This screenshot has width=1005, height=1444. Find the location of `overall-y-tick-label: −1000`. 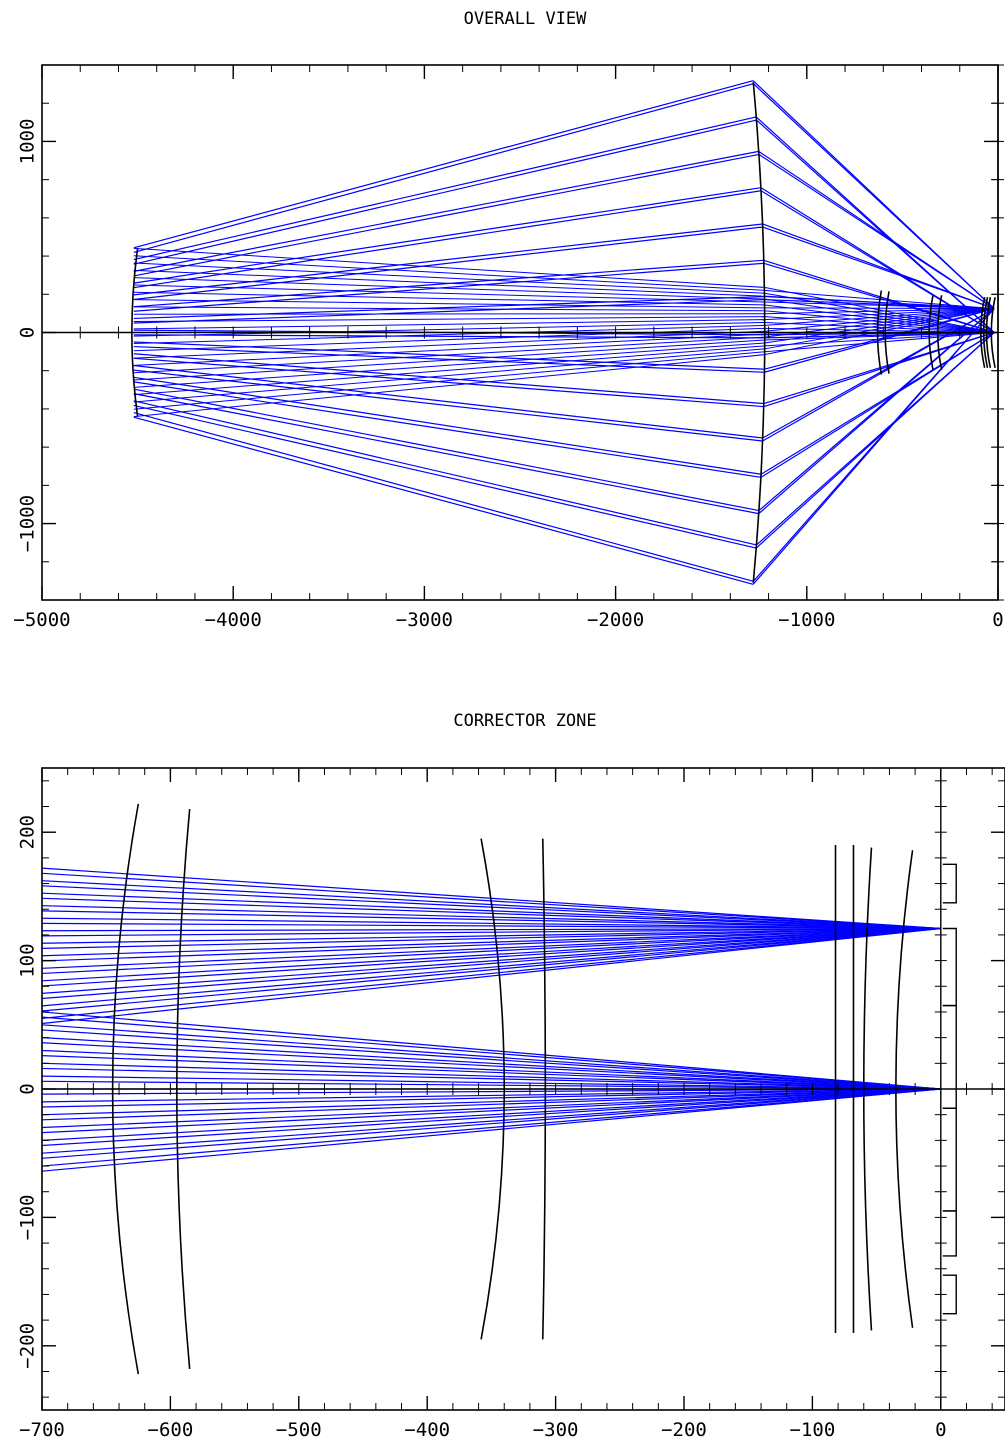

overall-y-tick-label: −1000 is located at coordinates (28, 523).